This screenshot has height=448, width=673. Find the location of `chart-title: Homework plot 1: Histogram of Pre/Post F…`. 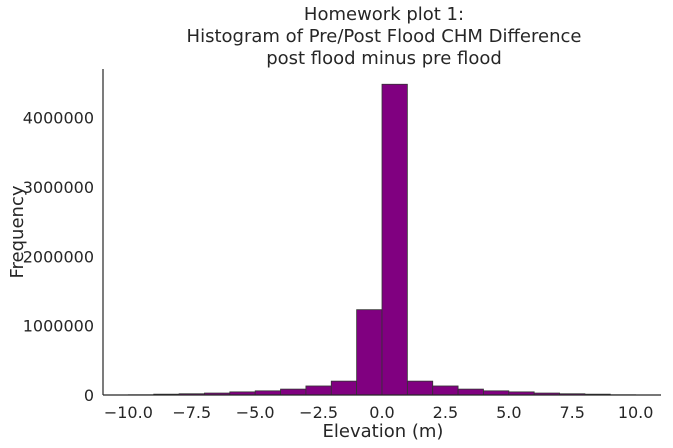

chart-title: Homework plot 1: Histogram of Pre/Post F… is located at coordinates (384, 36).